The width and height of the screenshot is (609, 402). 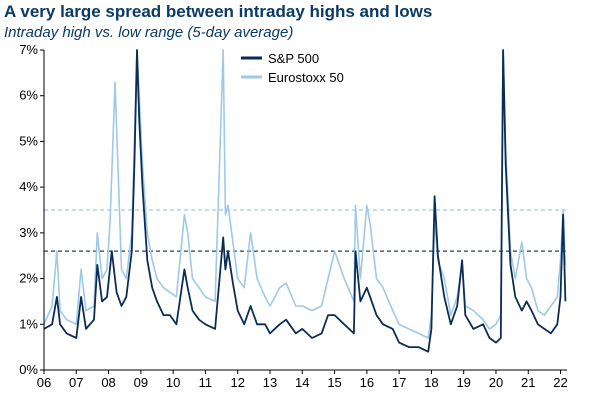 I want to click on y-tick-label: 1%, so click(x=28, y=323).